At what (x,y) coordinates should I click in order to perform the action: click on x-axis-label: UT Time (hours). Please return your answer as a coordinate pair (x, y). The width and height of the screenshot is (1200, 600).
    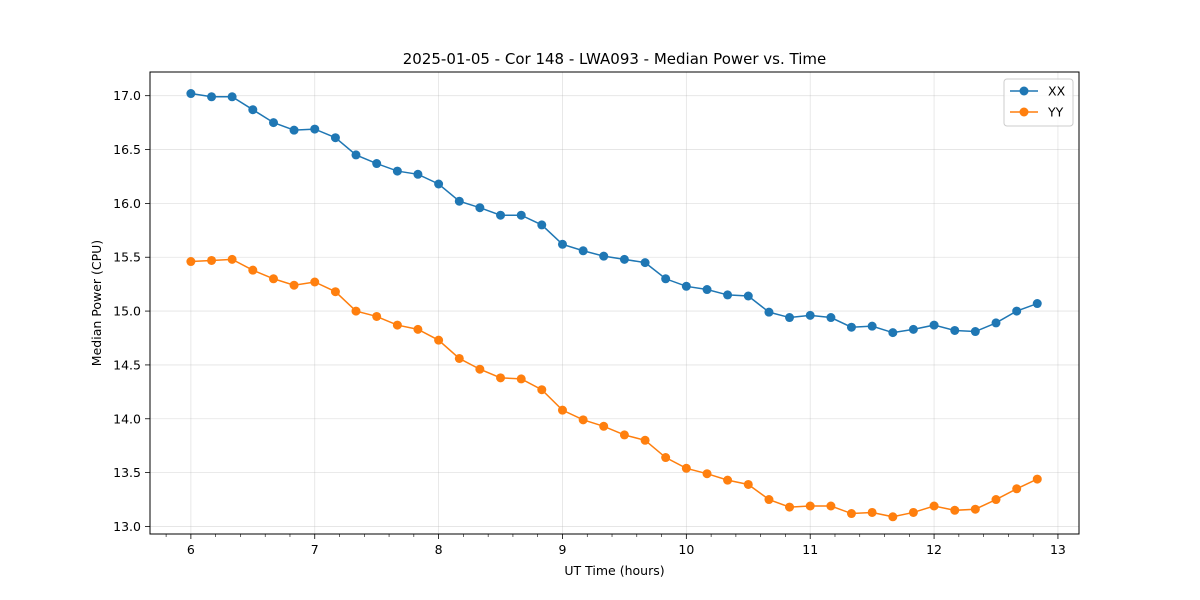
    Looking at the image, I should click on (614, 570).